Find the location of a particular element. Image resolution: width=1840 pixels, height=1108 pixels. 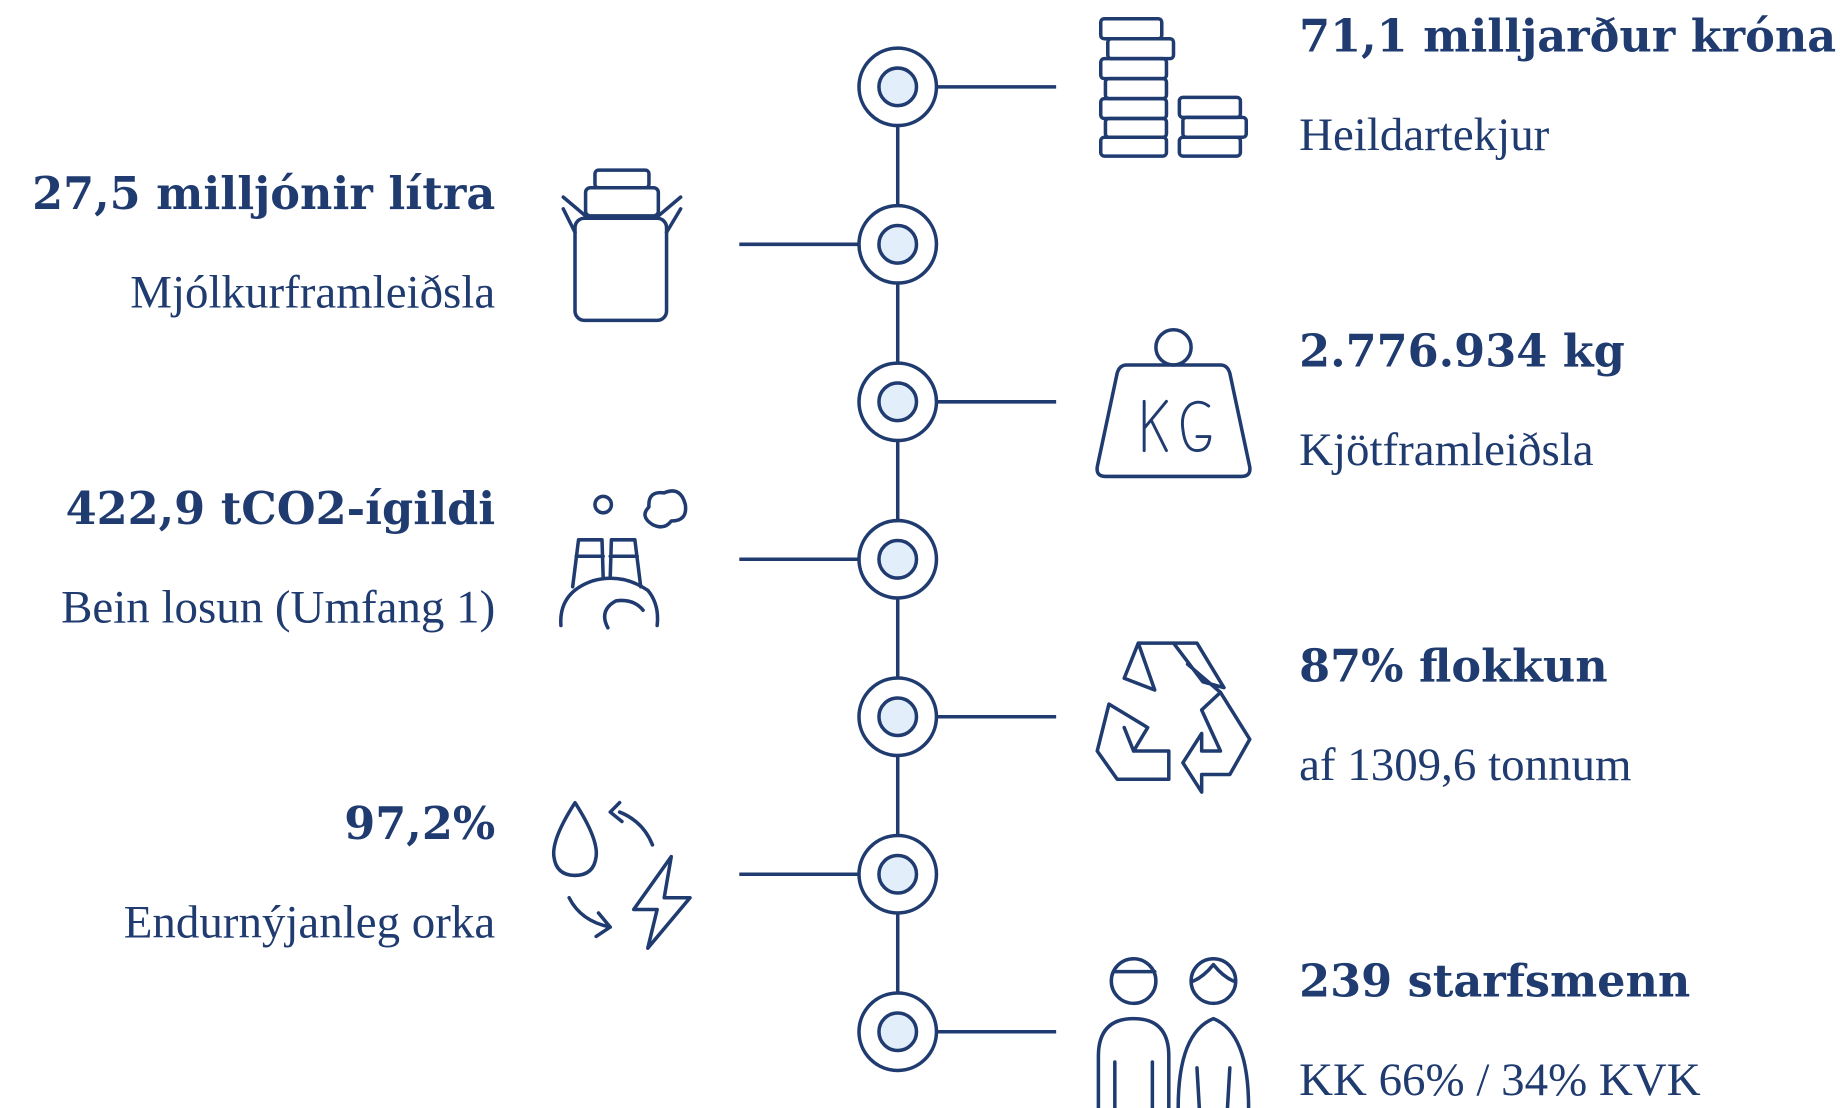

item-value: 87% flokkun is located at coordinates (1453, 666).